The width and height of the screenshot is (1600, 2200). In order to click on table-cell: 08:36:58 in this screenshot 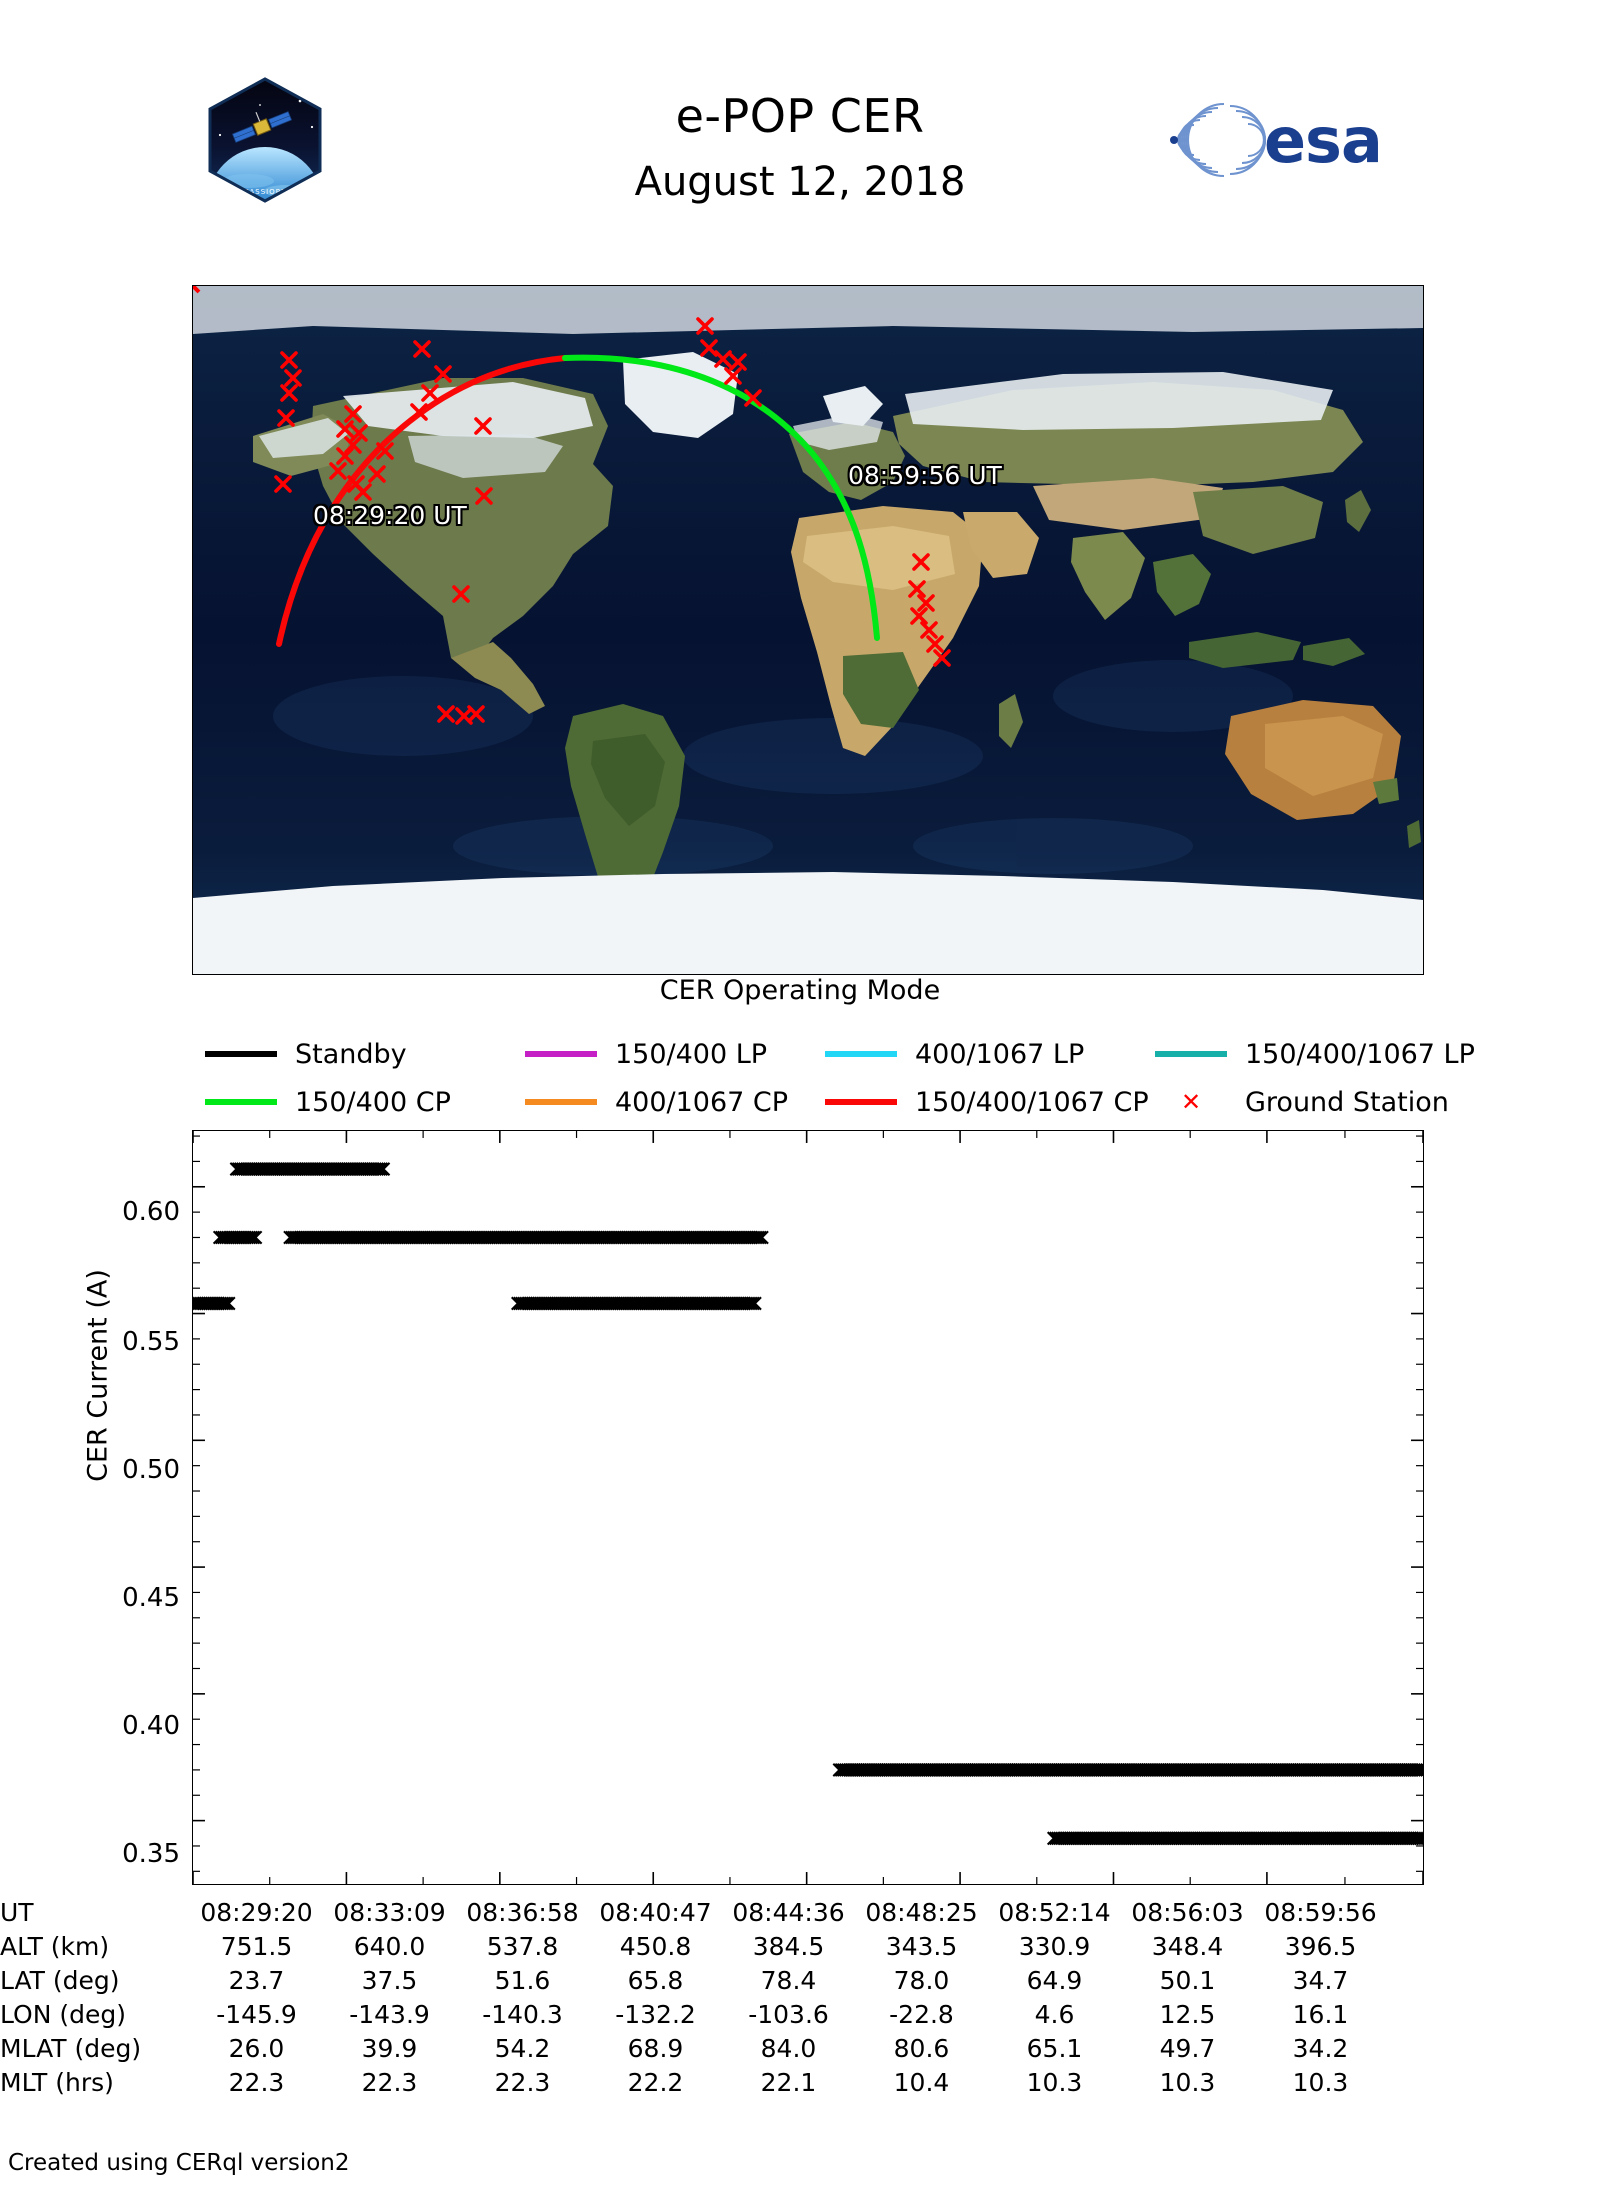, I will do `click(522, 1912)`.